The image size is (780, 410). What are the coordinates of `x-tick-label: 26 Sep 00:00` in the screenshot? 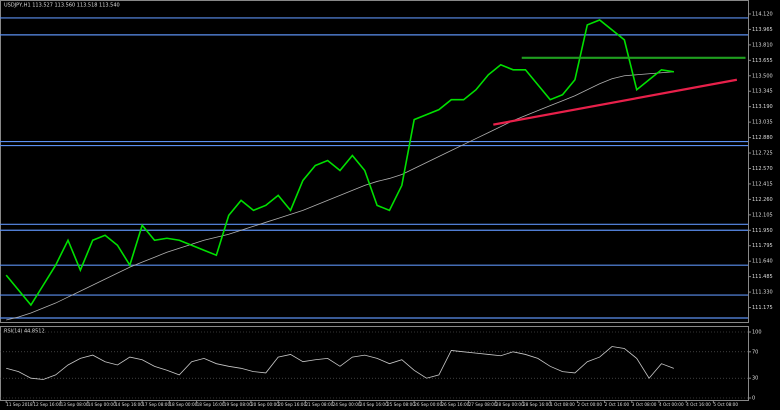 It's located at (428, 404).